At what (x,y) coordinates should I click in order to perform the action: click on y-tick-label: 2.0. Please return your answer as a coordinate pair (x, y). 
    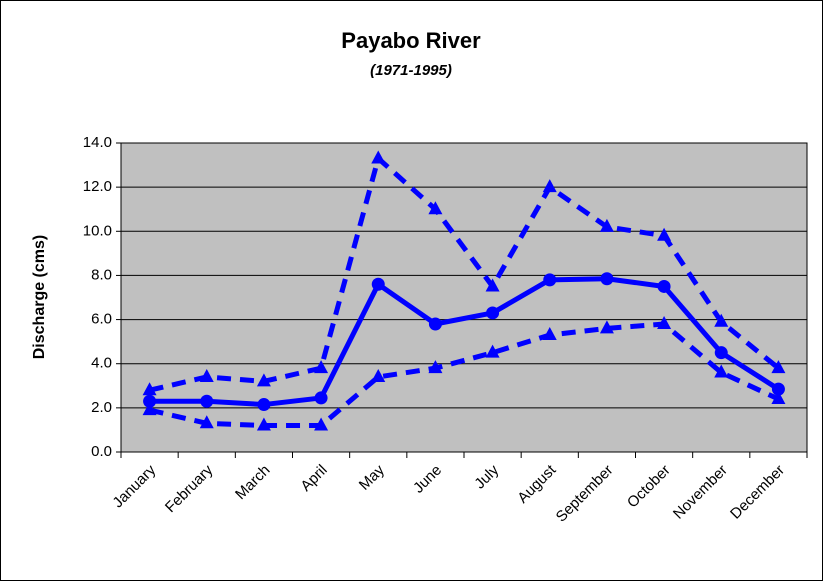
    Looking at the image, I should click on (101, 407).